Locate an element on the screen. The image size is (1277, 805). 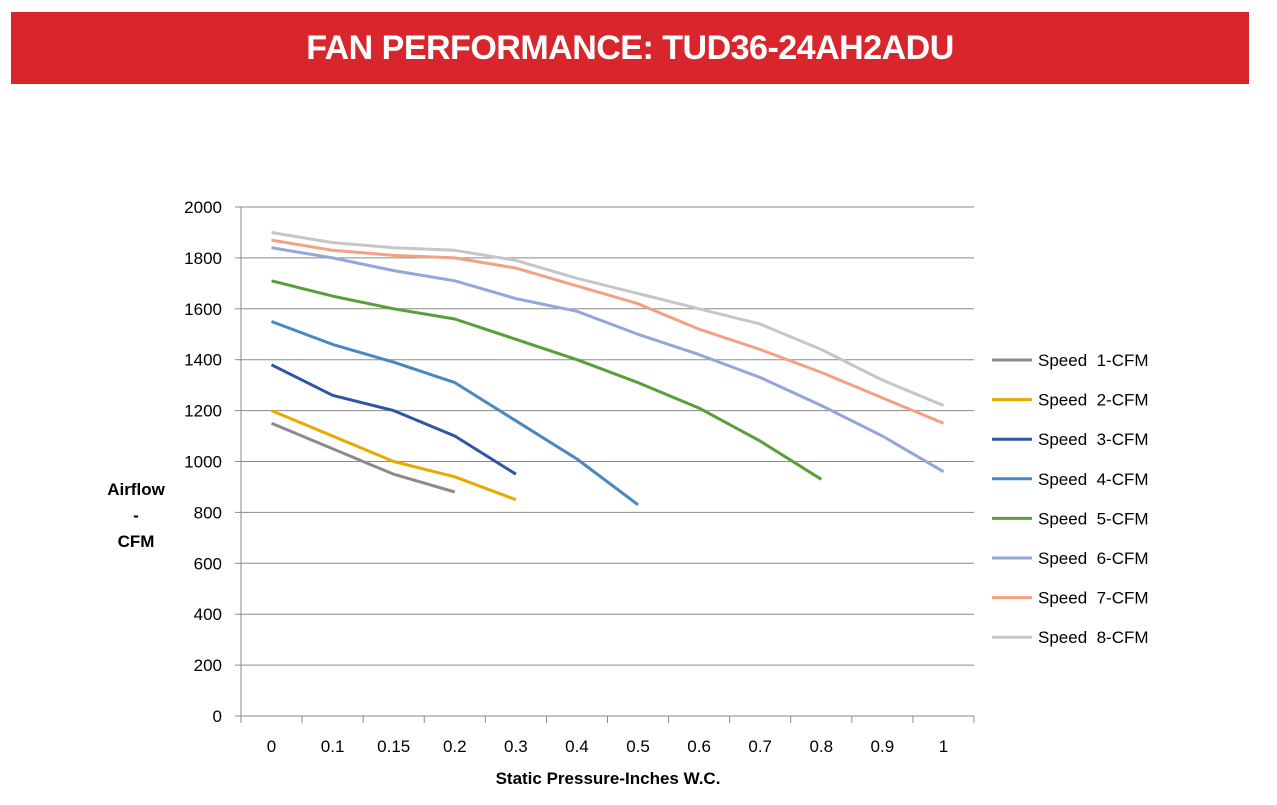
y-tick-label: 400 is located at coordinates (208, 614).